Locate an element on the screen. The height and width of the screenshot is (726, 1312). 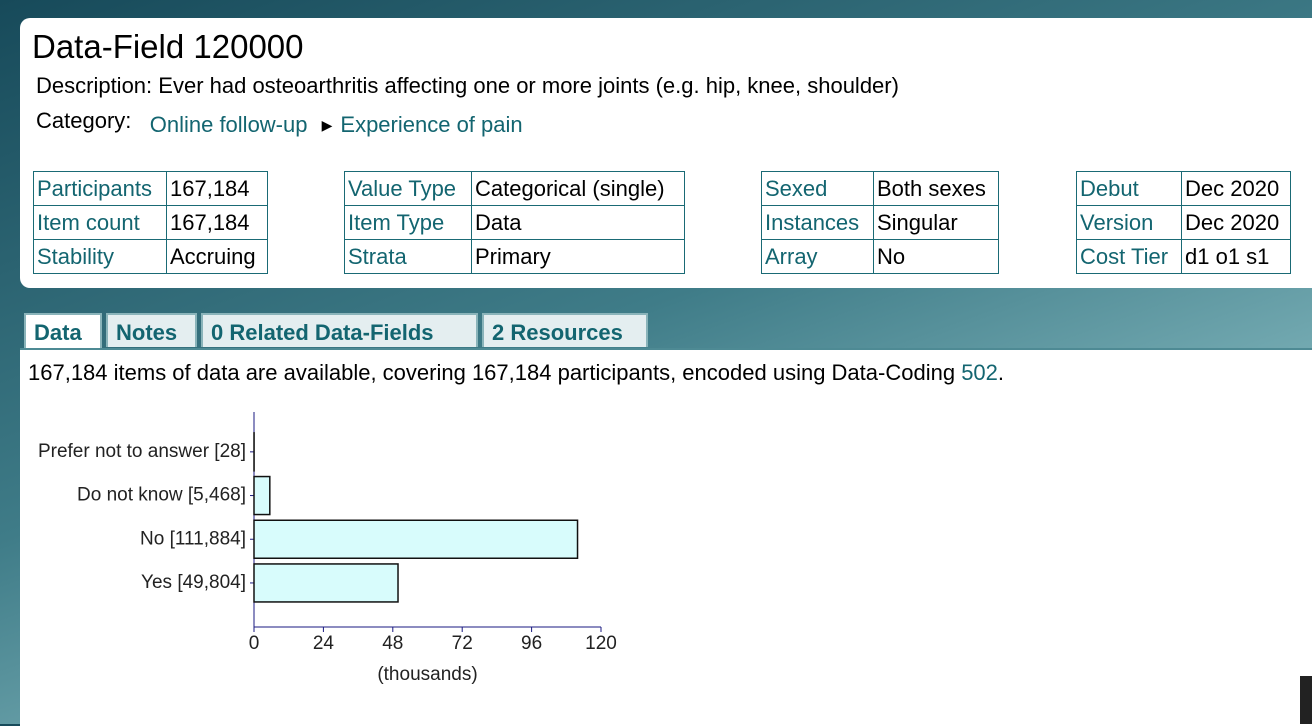
x-tick-label: 120 is located at coordinates (601, 643).